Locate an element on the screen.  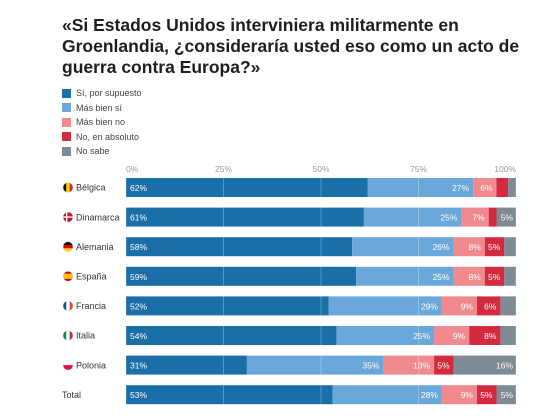
x-tick-label: 75% is located at coordinates (418, 169).